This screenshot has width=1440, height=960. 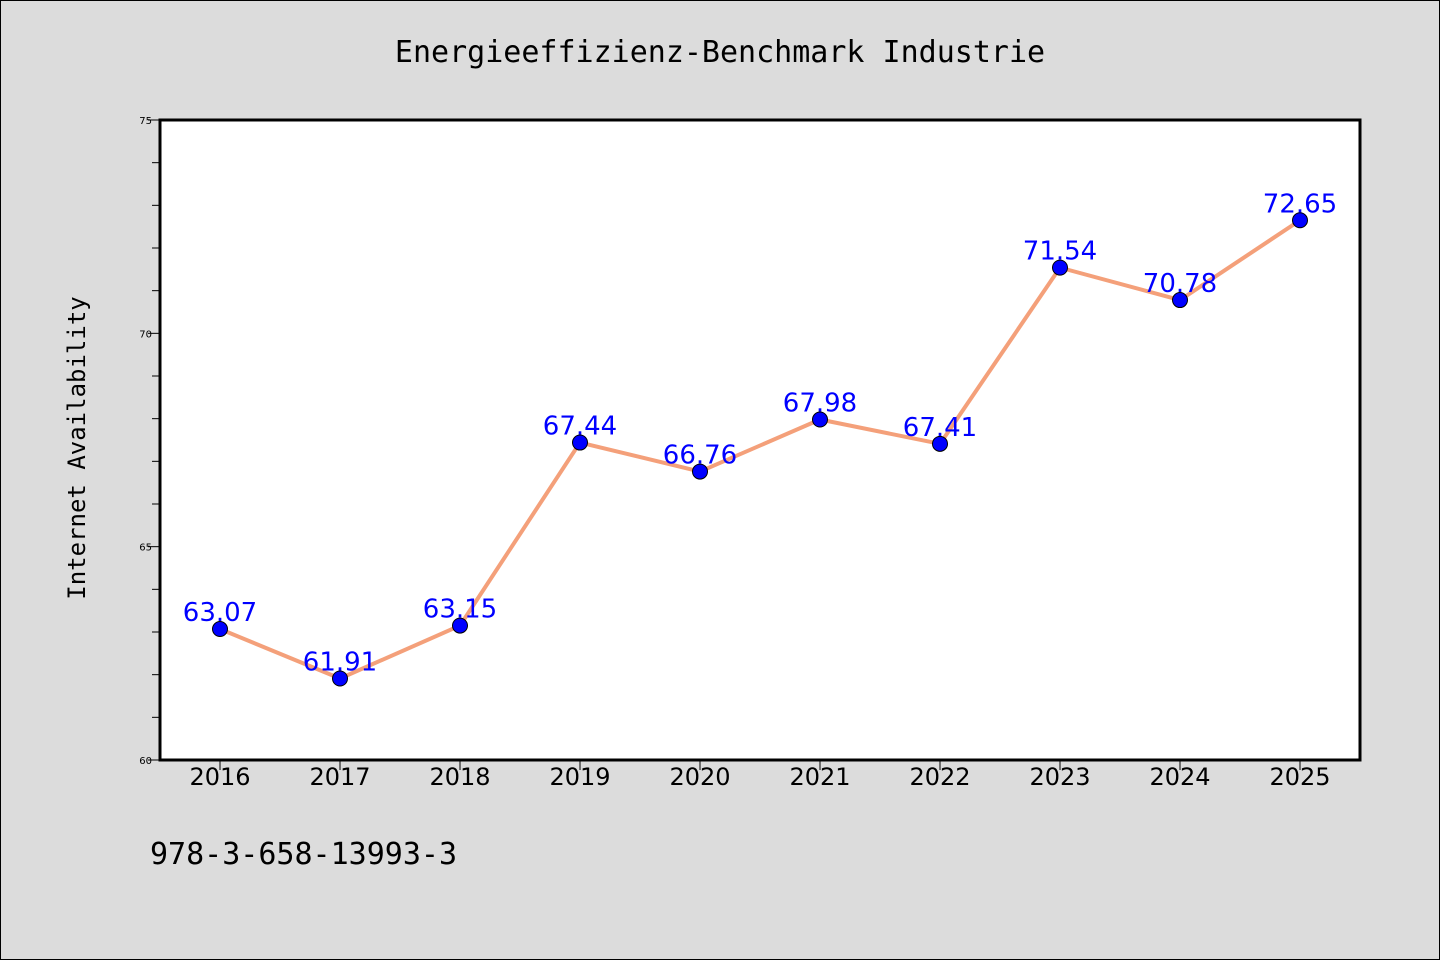 I want to click on x-tick-label: 2024, so click(x=1179, y=777).